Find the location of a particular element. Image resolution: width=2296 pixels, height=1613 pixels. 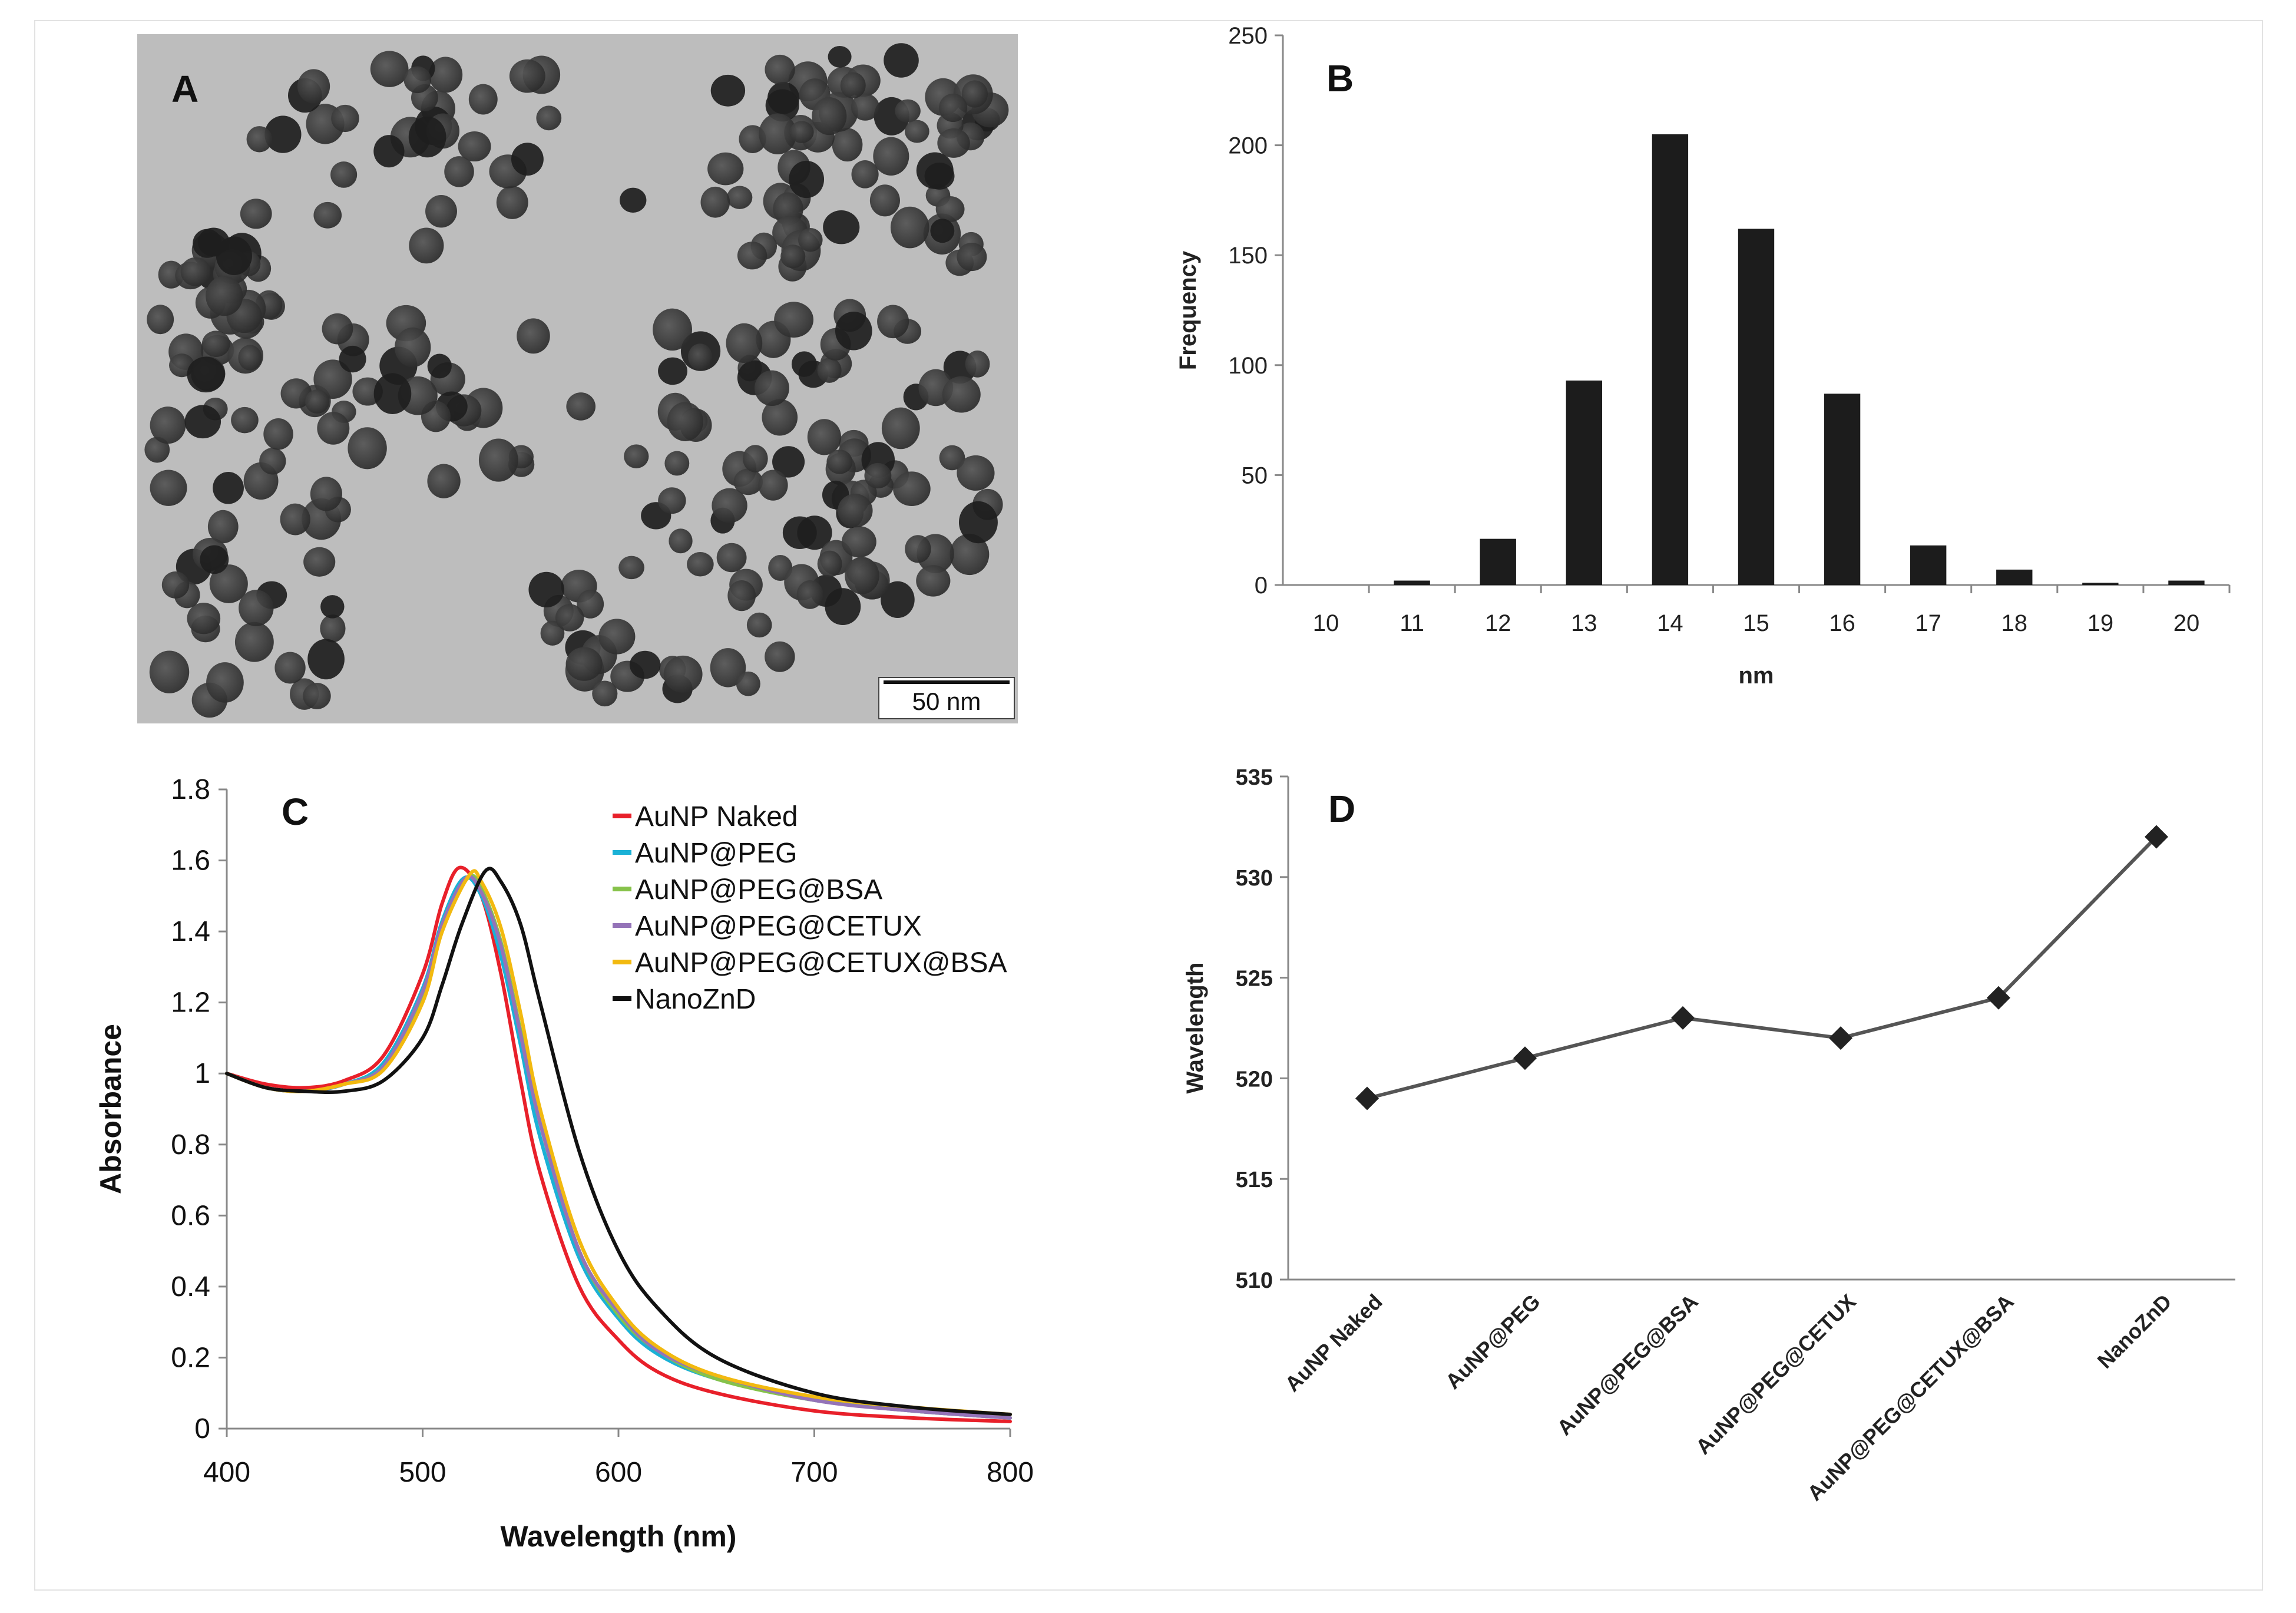

legend-label: AuNP Naked is located at coordinates (716, 816).